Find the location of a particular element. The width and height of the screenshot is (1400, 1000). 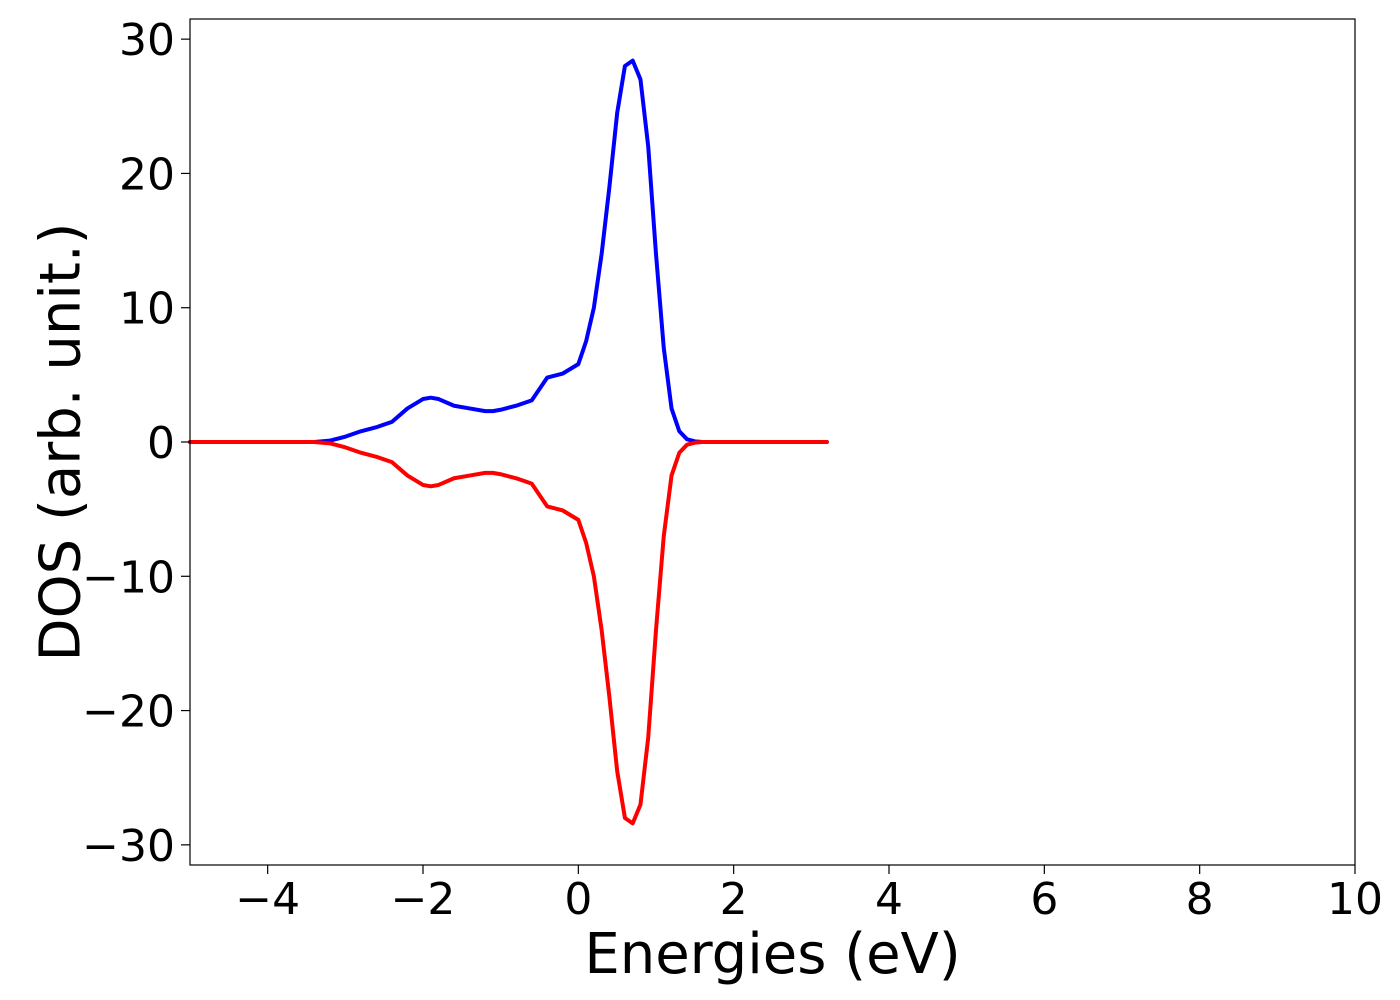

x-tick-label: 4 is located at coordinates (889, 899).